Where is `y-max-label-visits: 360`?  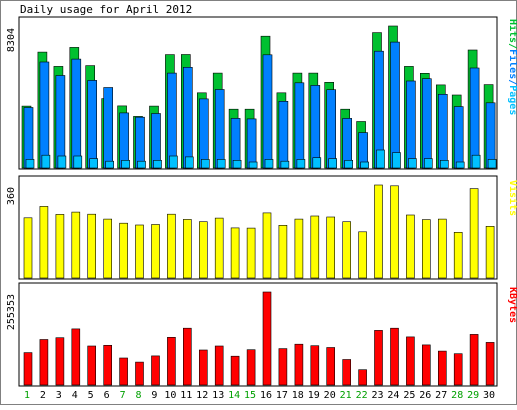 y-max-label-visits: 360 is located at coordinates (11, 196).